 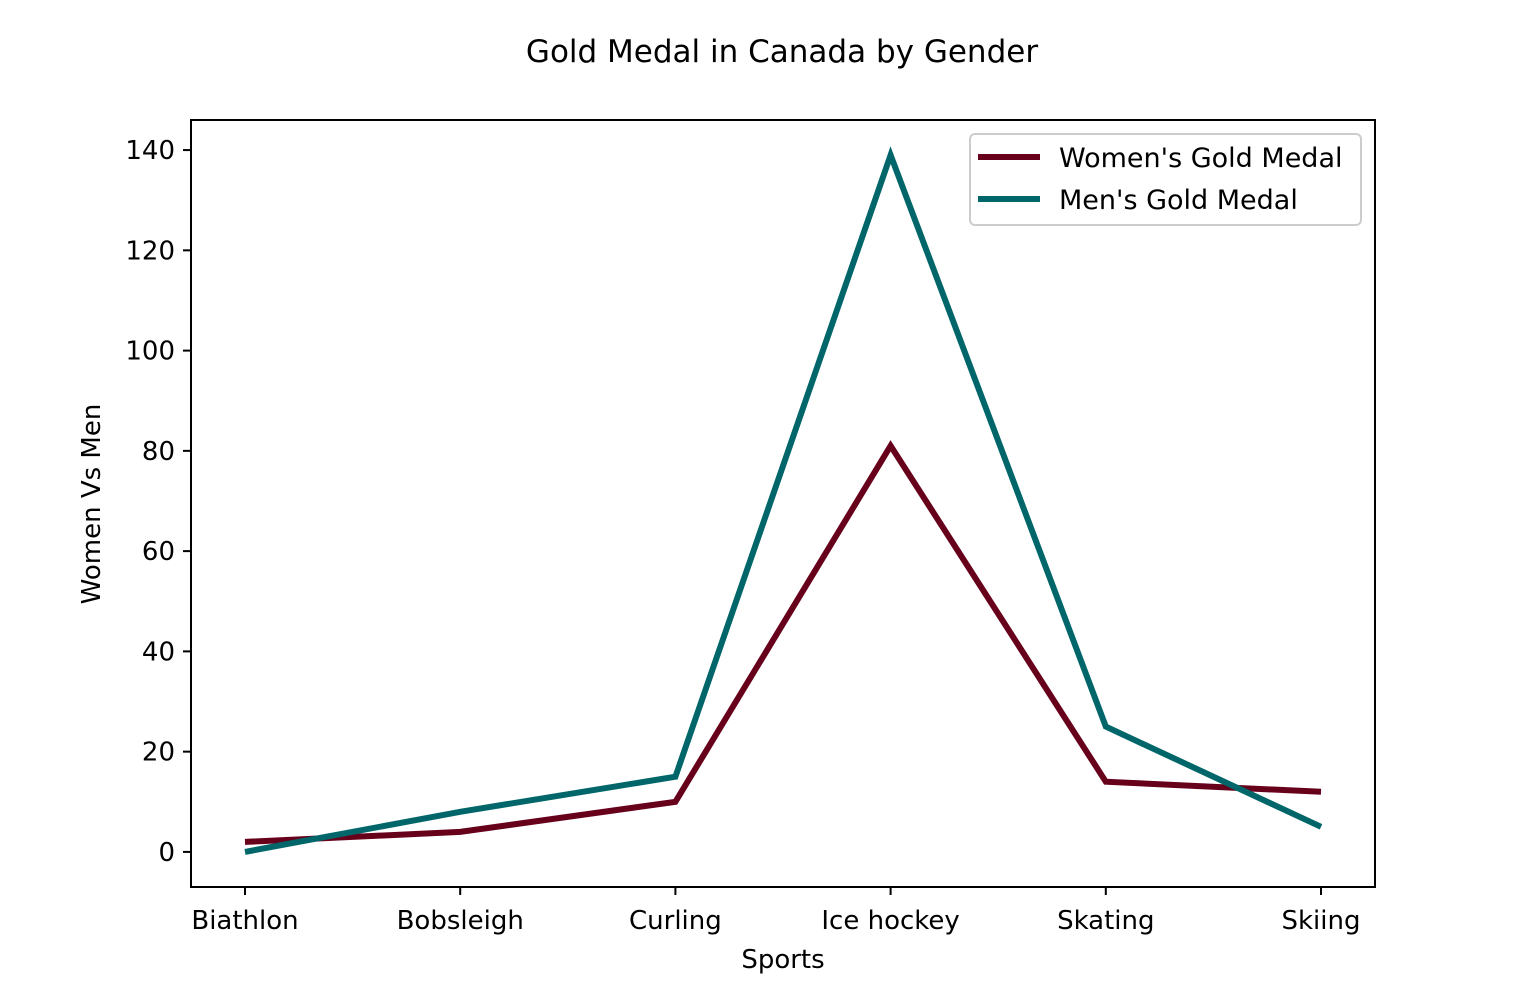 I want to click on chart-title: Gold Medal in Canada by Gender, so click(x=782, y=52).